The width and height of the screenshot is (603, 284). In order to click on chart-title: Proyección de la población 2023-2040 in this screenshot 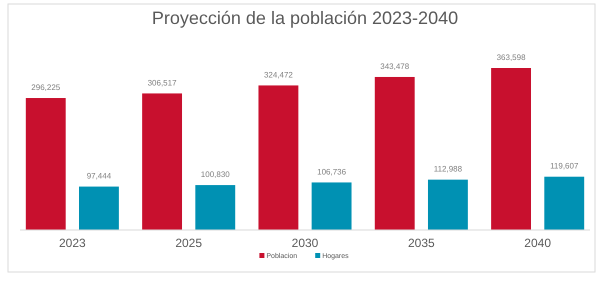, I will do `click(305, 18)`.